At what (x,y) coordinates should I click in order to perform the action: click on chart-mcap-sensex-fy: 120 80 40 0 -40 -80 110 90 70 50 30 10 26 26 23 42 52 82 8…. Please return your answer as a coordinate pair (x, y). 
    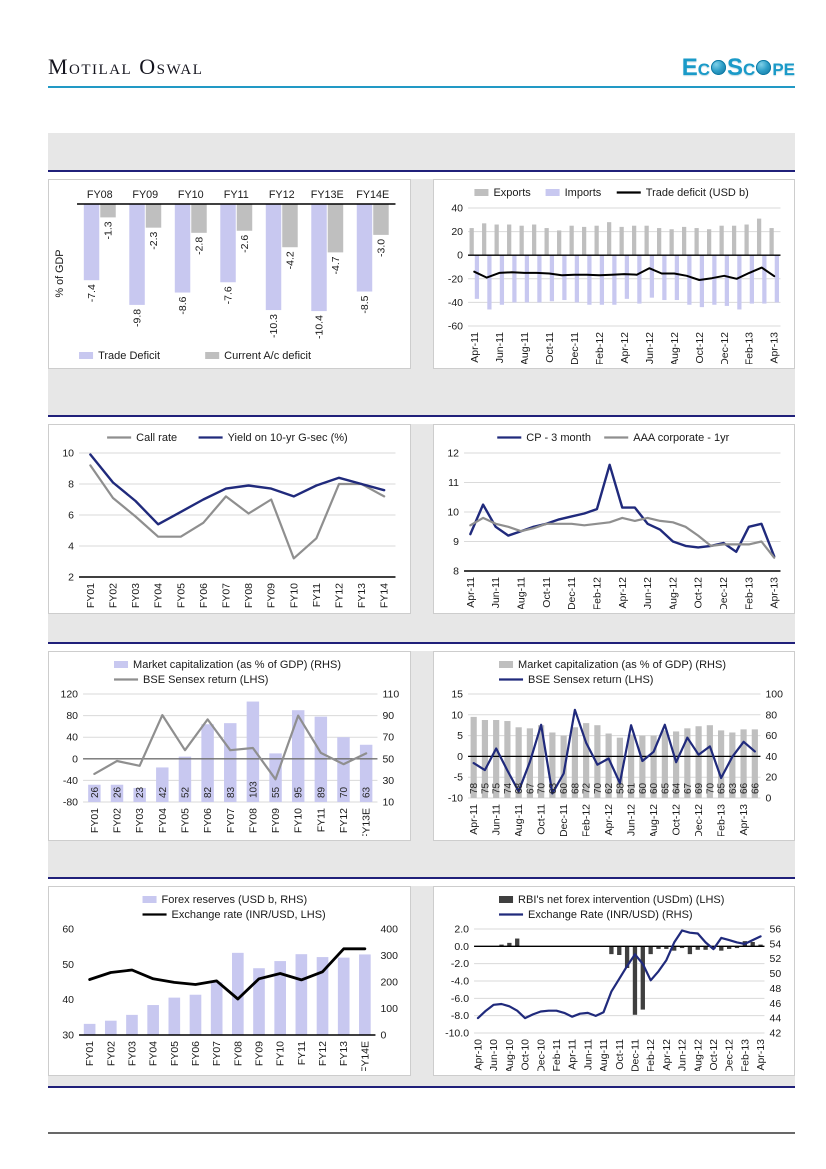
    Looking at the image, I should click on (229, 746).